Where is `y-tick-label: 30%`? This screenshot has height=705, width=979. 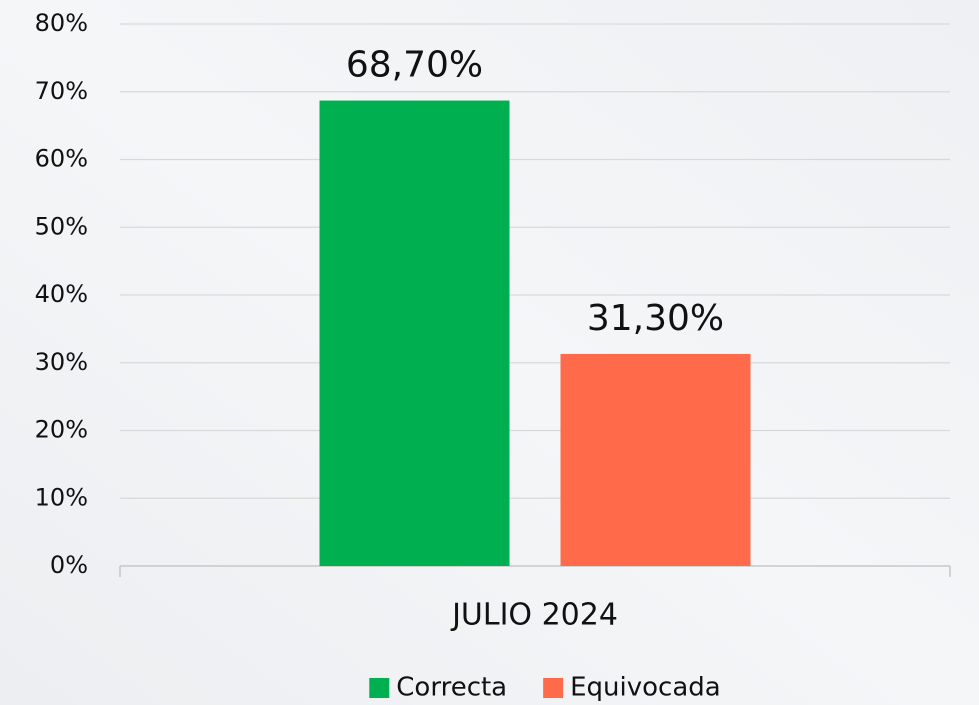
y-tick-label: 30% is located at coordinates (61, 362).